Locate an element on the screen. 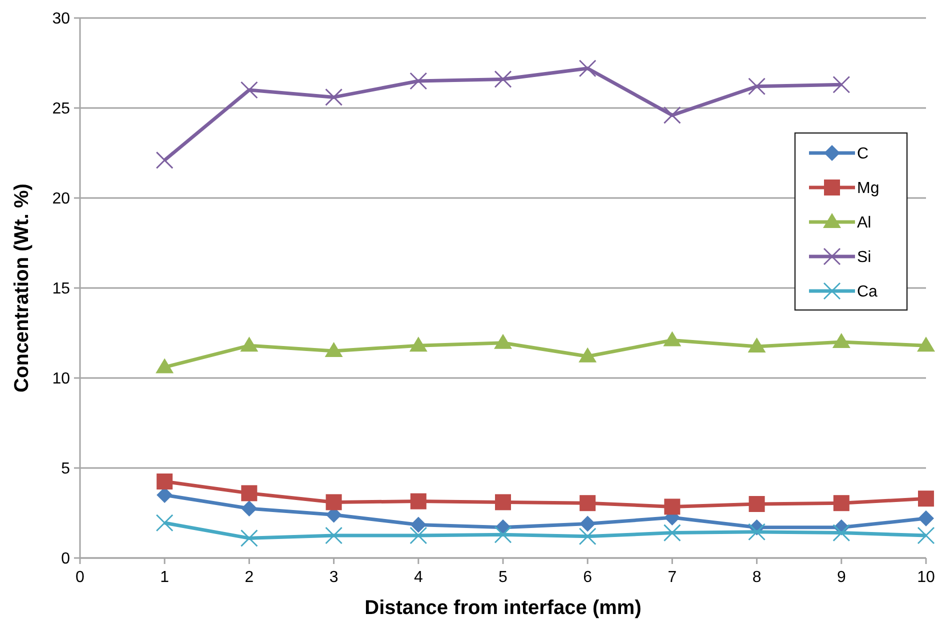 The height and width of the screenshot is (626, 935). x-tick-label: 9 is located at coordinates (841, 577).